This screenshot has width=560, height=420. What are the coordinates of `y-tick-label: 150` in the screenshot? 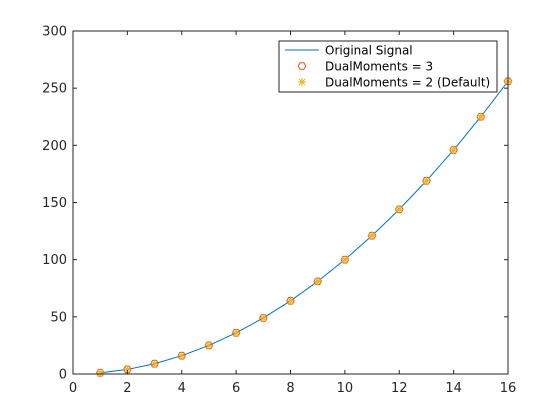 It's located at (54, 203).